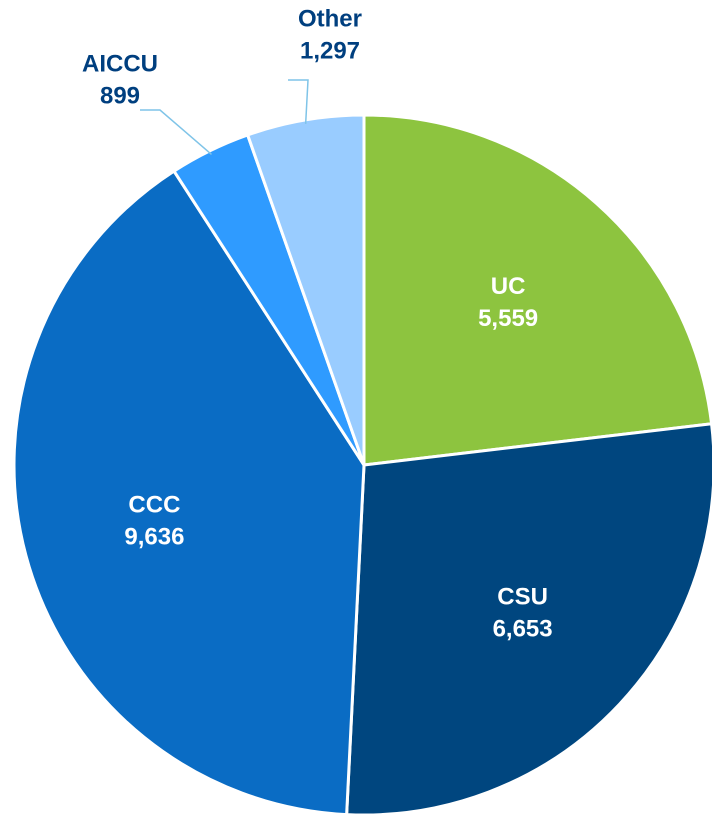  What do you see at coordinates (330, 18) in the screenshot?
I see `slice-label: Other` at bounding box center [330, 18].